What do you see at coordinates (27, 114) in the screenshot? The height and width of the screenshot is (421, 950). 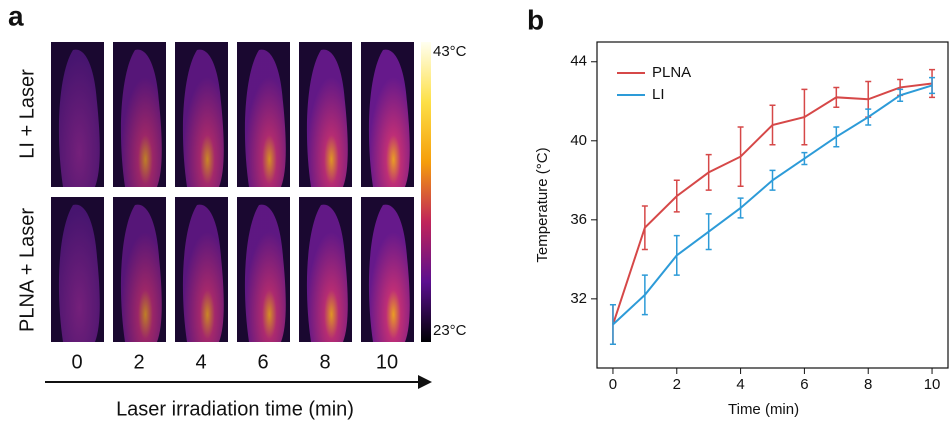 I see `row-label: LI + Laser` at bounding box center [27, 114].